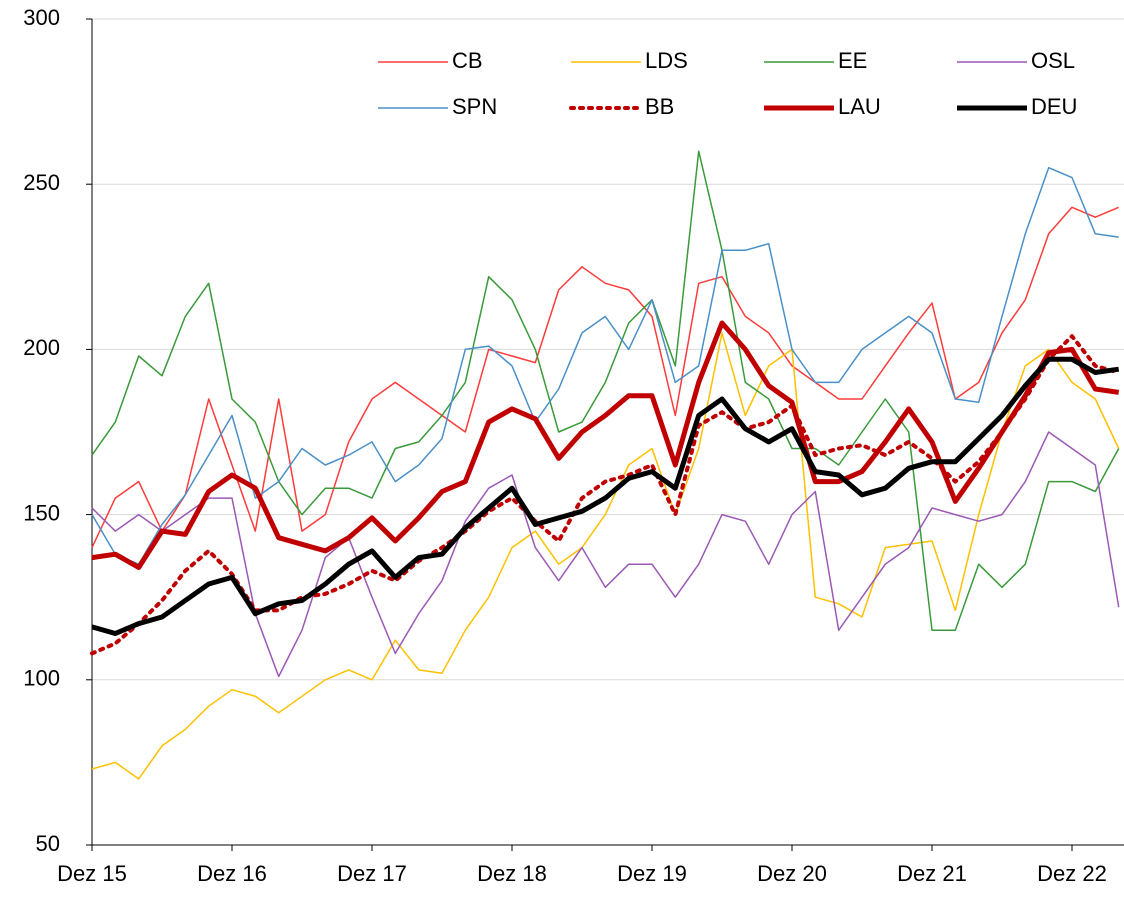 The height and width of the screenshot is (900, 1124). I want to click on x-tick-label: Dez 15, so click(92, 873).